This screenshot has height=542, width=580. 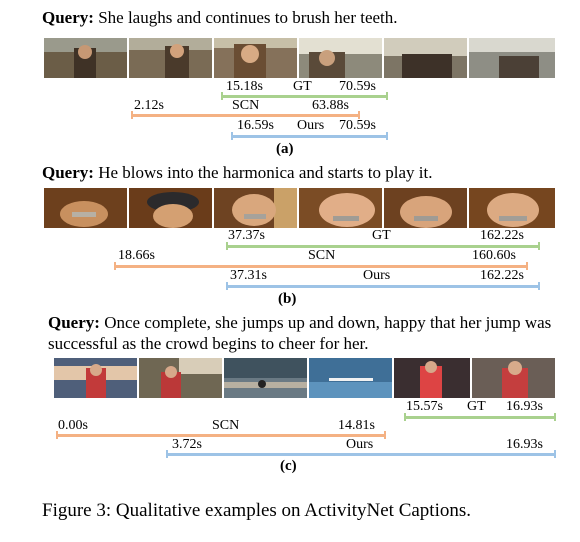 What do you see at coordinates (387, 136) in the screenshot?
I see `ours-bar-a-end` at bounding box center [387, 136].